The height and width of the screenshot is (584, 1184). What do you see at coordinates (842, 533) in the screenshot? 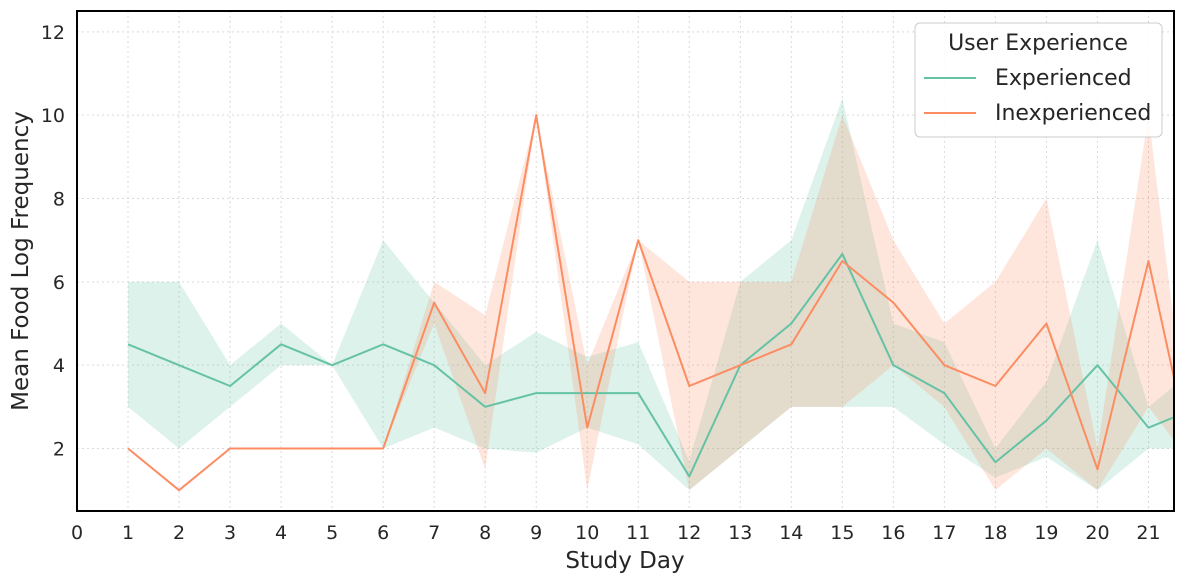
I see `x-tick-label: 15` at bounding box center [842, 533].